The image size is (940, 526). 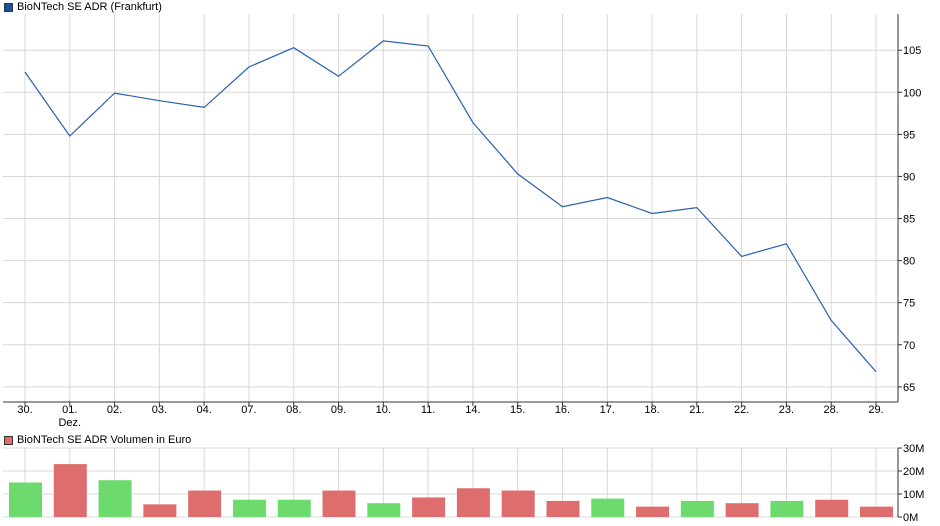 I want to click on price-x-tick-sublabel: Dez., so click(x=69, y=423).